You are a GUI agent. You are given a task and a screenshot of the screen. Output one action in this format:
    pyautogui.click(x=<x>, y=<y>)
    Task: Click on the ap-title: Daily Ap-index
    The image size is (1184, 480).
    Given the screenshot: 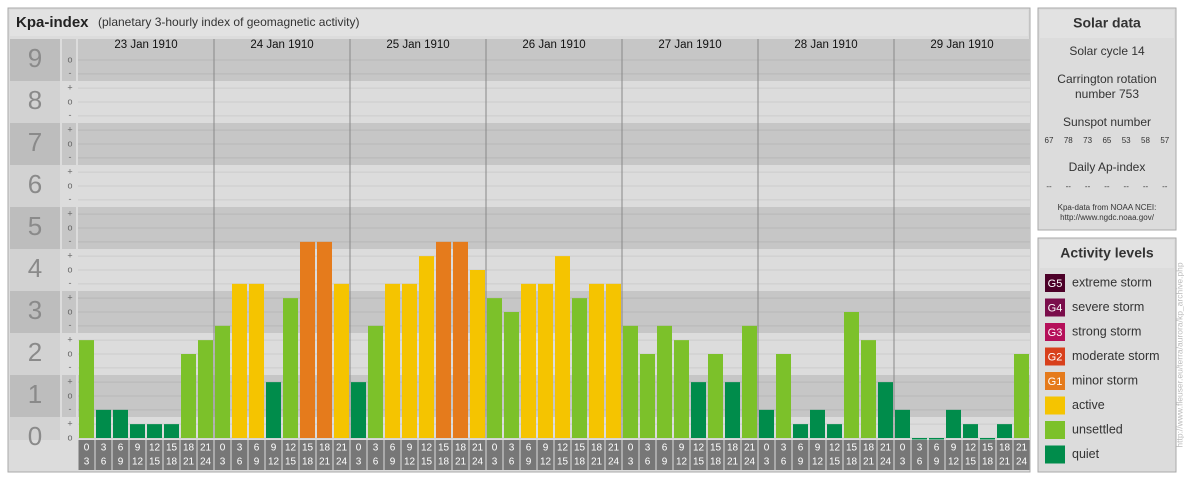 What is the action you would take?
    pyautogui.click(x=1107, y=167)
    